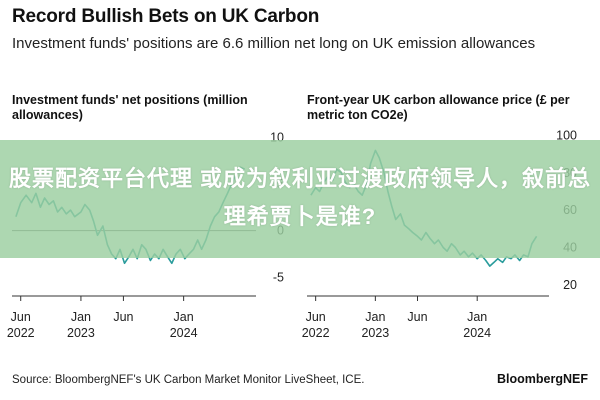 The image size is (600, 400). I want to click on price-x-tick-year-label: 2022, so click(316, 333).